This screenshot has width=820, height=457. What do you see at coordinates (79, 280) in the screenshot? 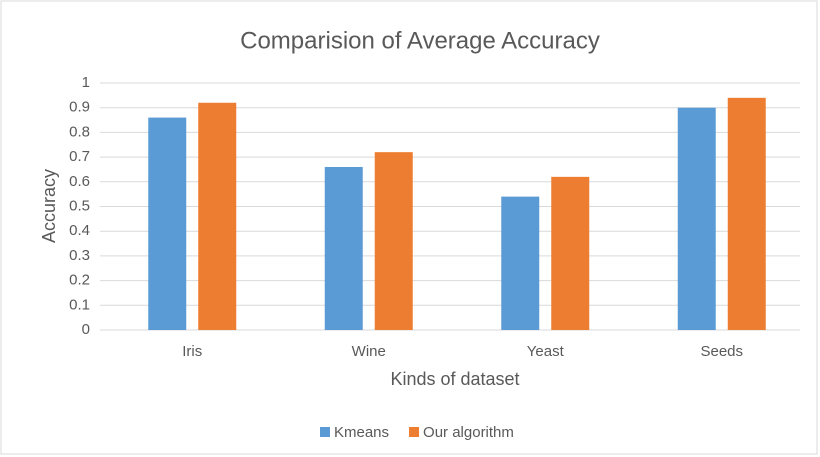
I see `y-tick-label: 0.2` at bounding box center [79, 280].